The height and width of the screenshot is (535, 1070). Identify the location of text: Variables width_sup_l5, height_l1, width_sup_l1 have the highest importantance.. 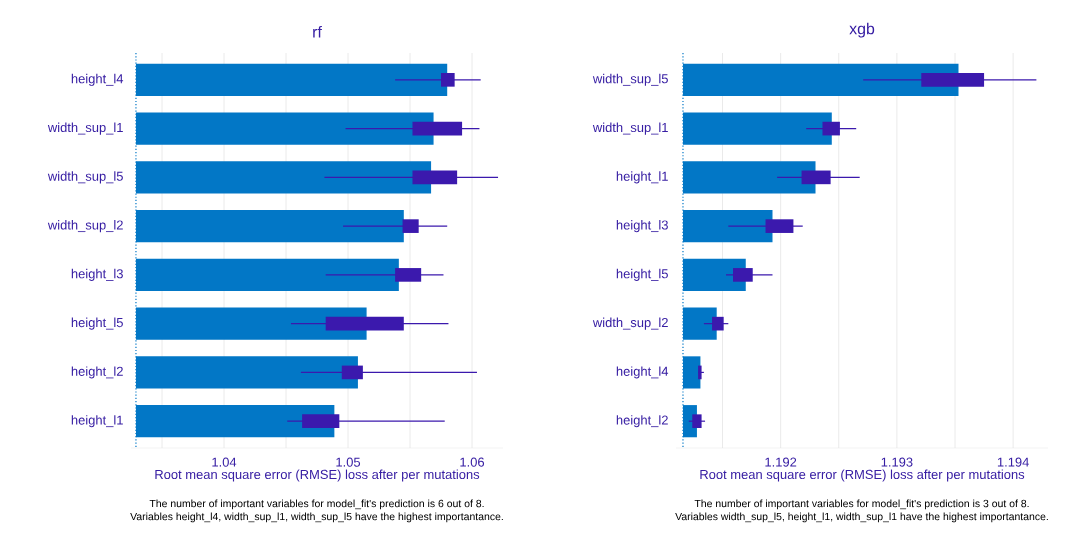
(861, 517).